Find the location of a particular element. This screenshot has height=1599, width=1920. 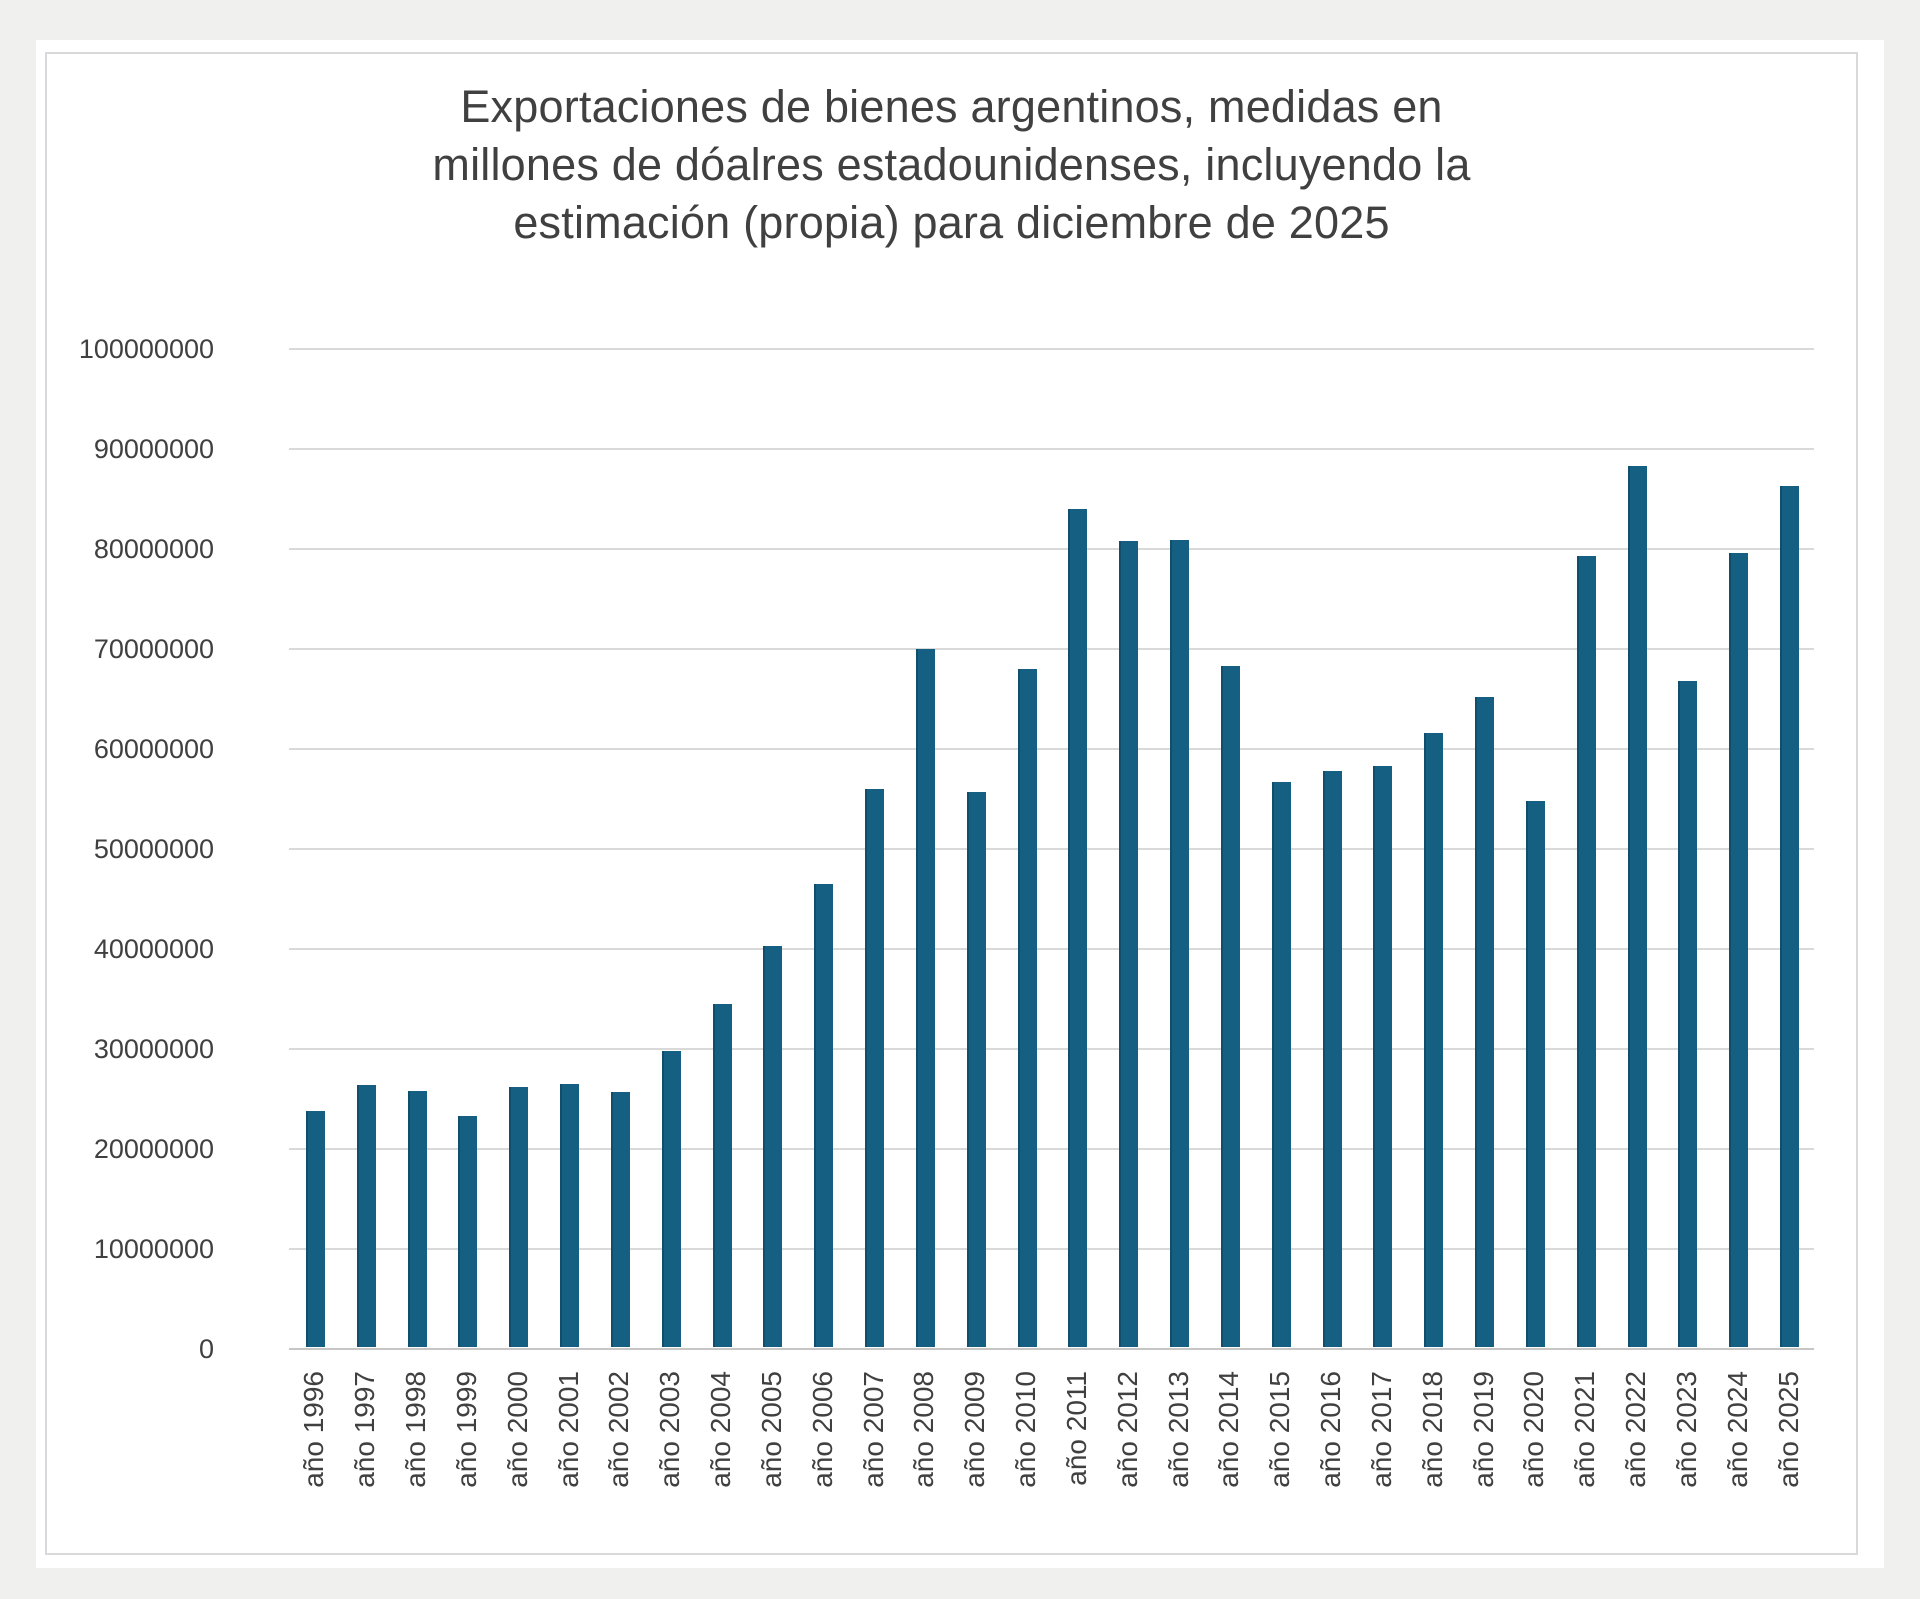

x-axis-label: año 2005 is located at coordinates (772, 1429).